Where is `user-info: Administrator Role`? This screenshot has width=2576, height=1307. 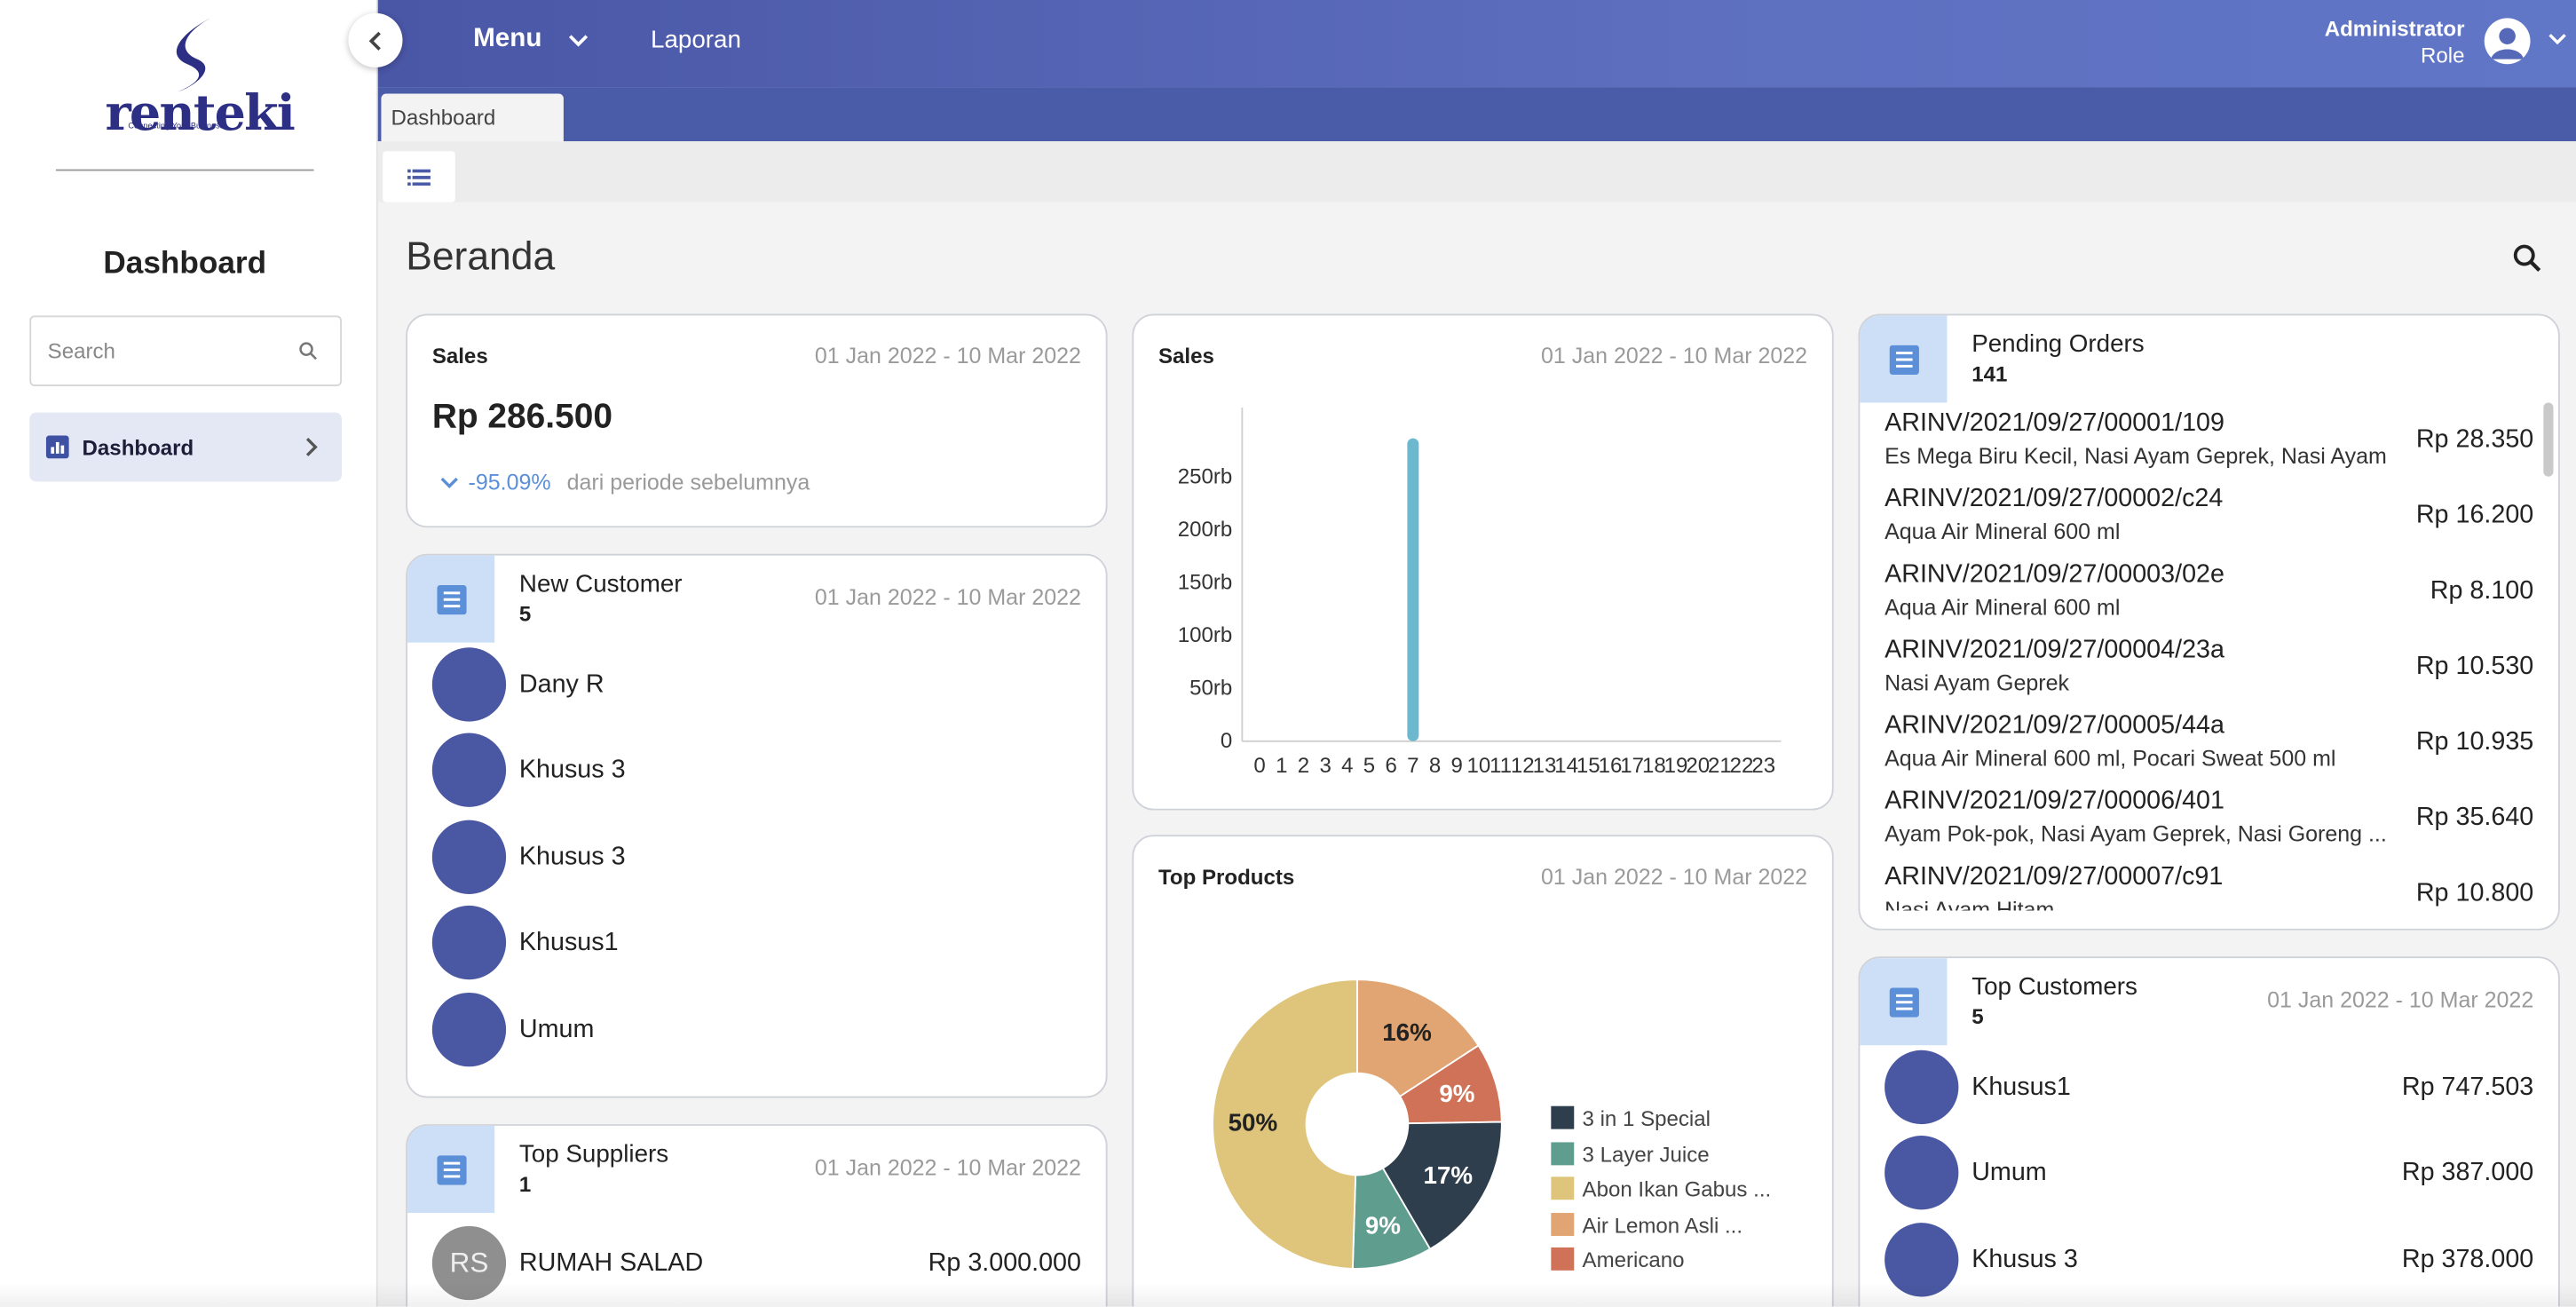 user-info: Administrator Role is located at coordinates (2395, 43).